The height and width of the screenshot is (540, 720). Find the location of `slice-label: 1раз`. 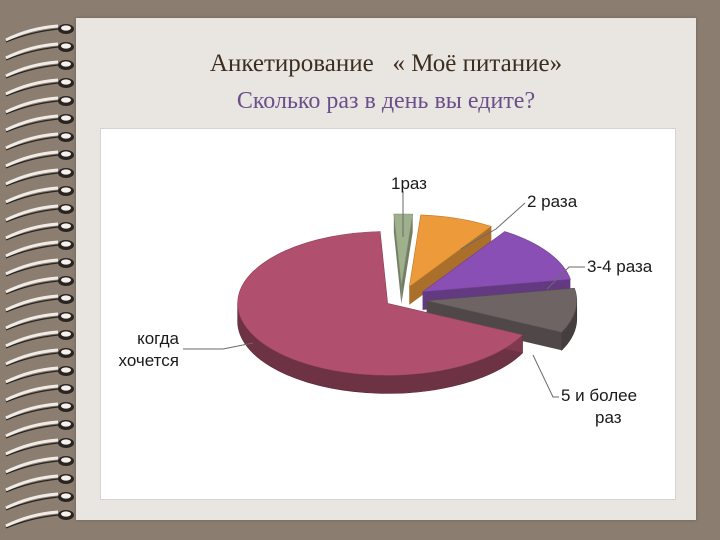

slice-label: 1раз is located at coordinates (409, 183).